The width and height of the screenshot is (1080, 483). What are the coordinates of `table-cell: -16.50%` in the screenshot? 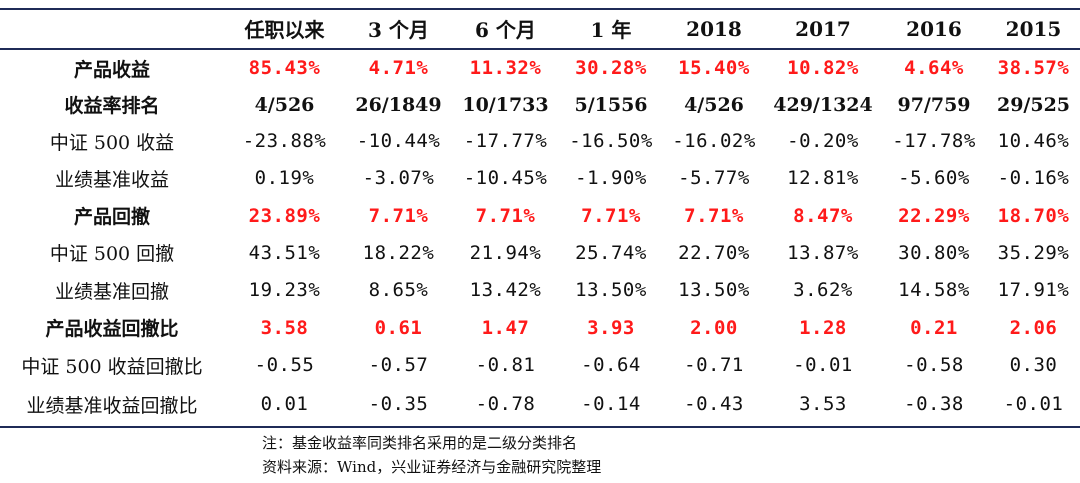 It's located at (611, 141).